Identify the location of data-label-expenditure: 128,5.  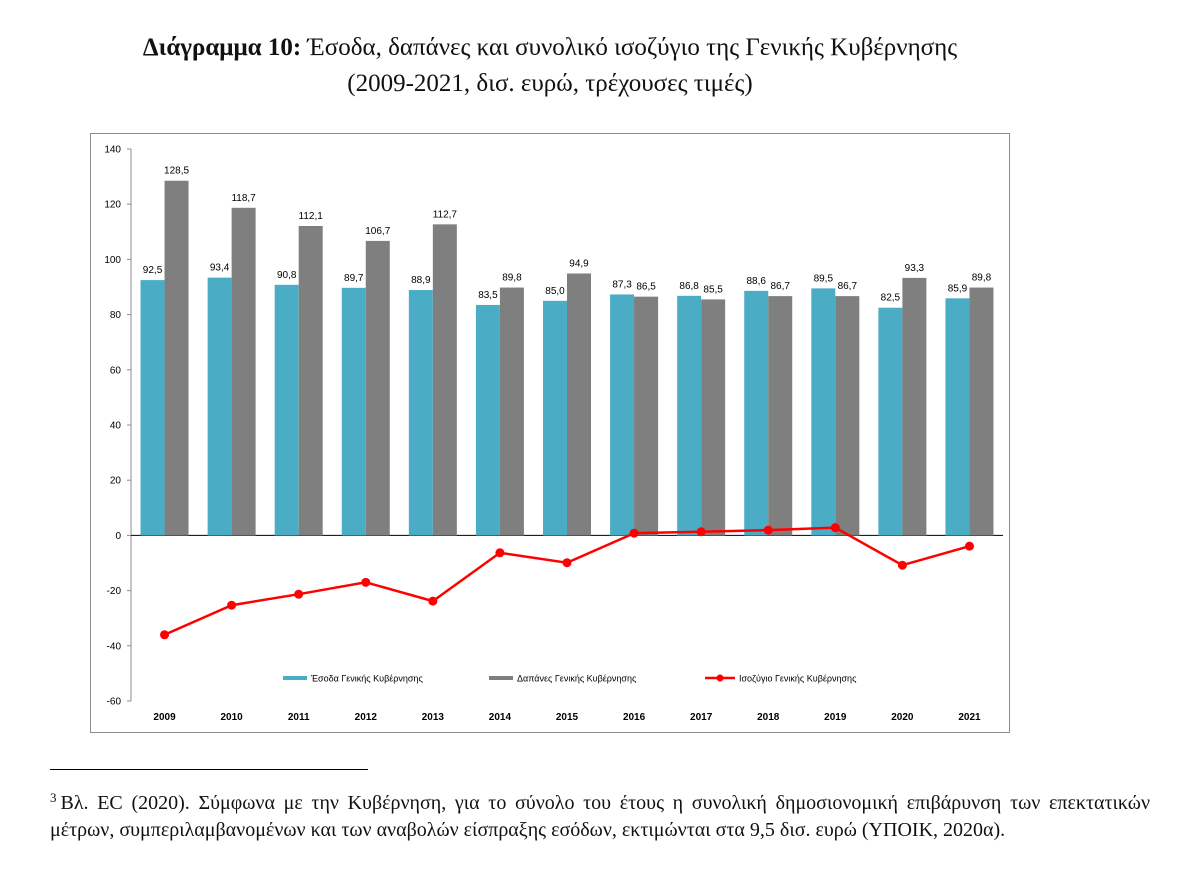
(176, 171).